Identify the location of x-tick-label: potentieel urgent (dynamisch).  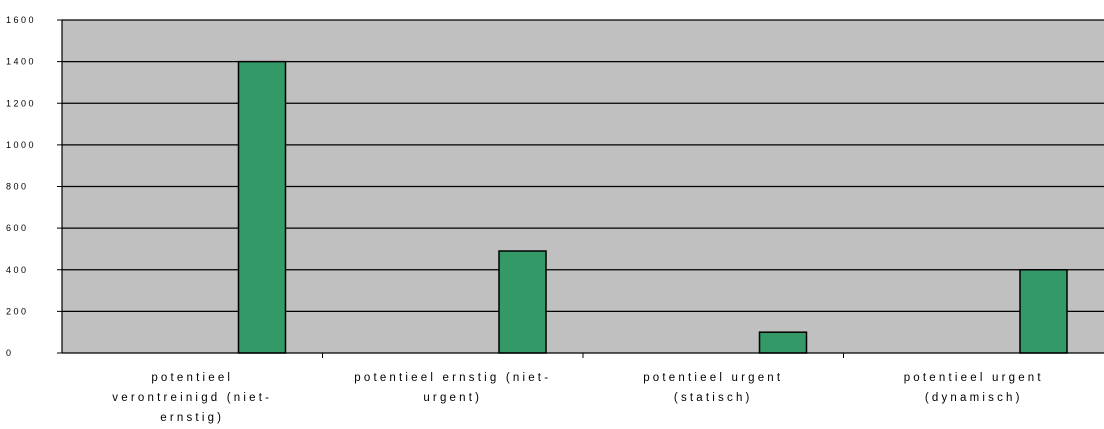
(973, 388).